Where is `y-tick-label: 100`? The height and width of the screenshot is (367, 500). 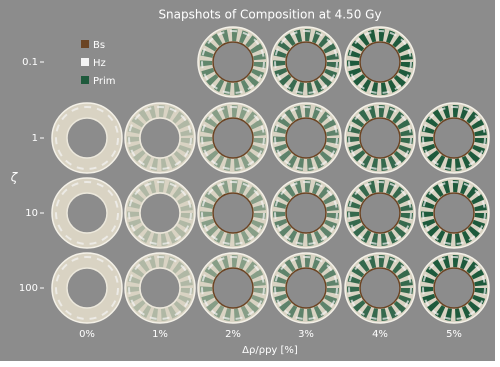
y-tick-label: 100 is located at coordinates (28, 288).